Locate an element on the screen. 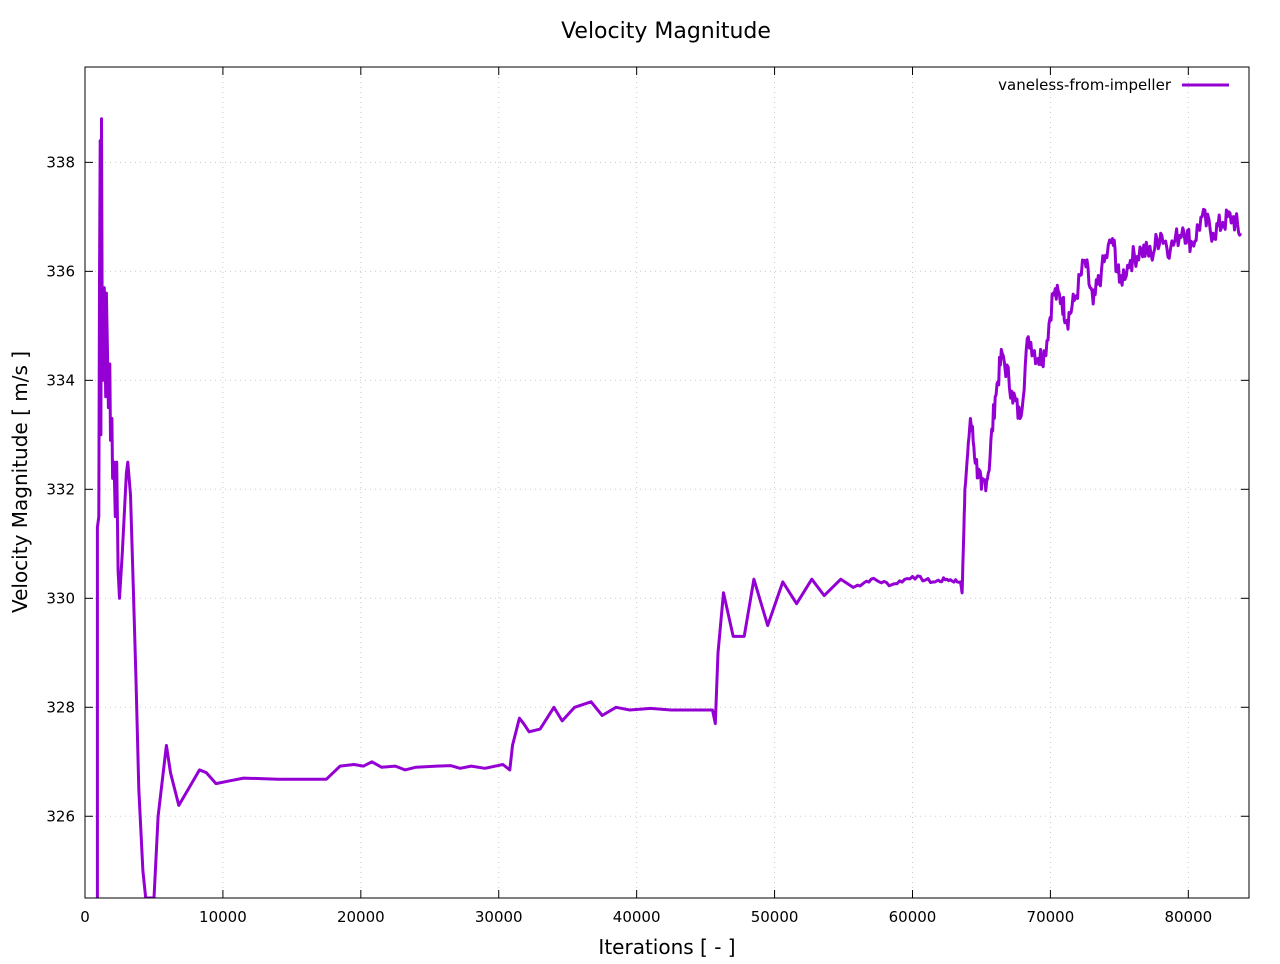 The width and height of the screenshot is (1280, 964). x-tick-label: 50000 is located at coordinates (775, 917).